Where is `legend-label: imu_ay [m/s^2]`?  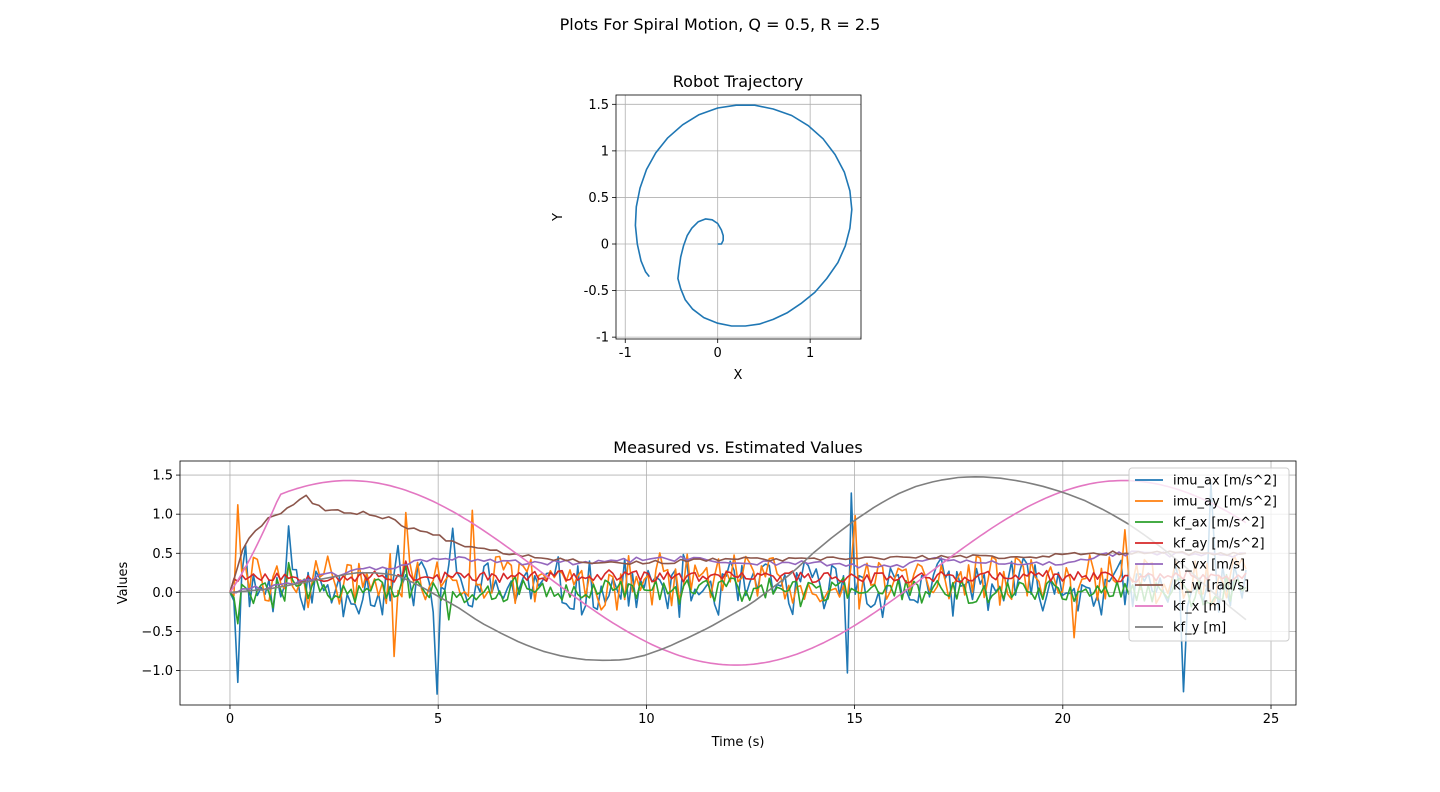
legend-label: imu_ay [m/s^2] is located at coordinates (1225, 502).